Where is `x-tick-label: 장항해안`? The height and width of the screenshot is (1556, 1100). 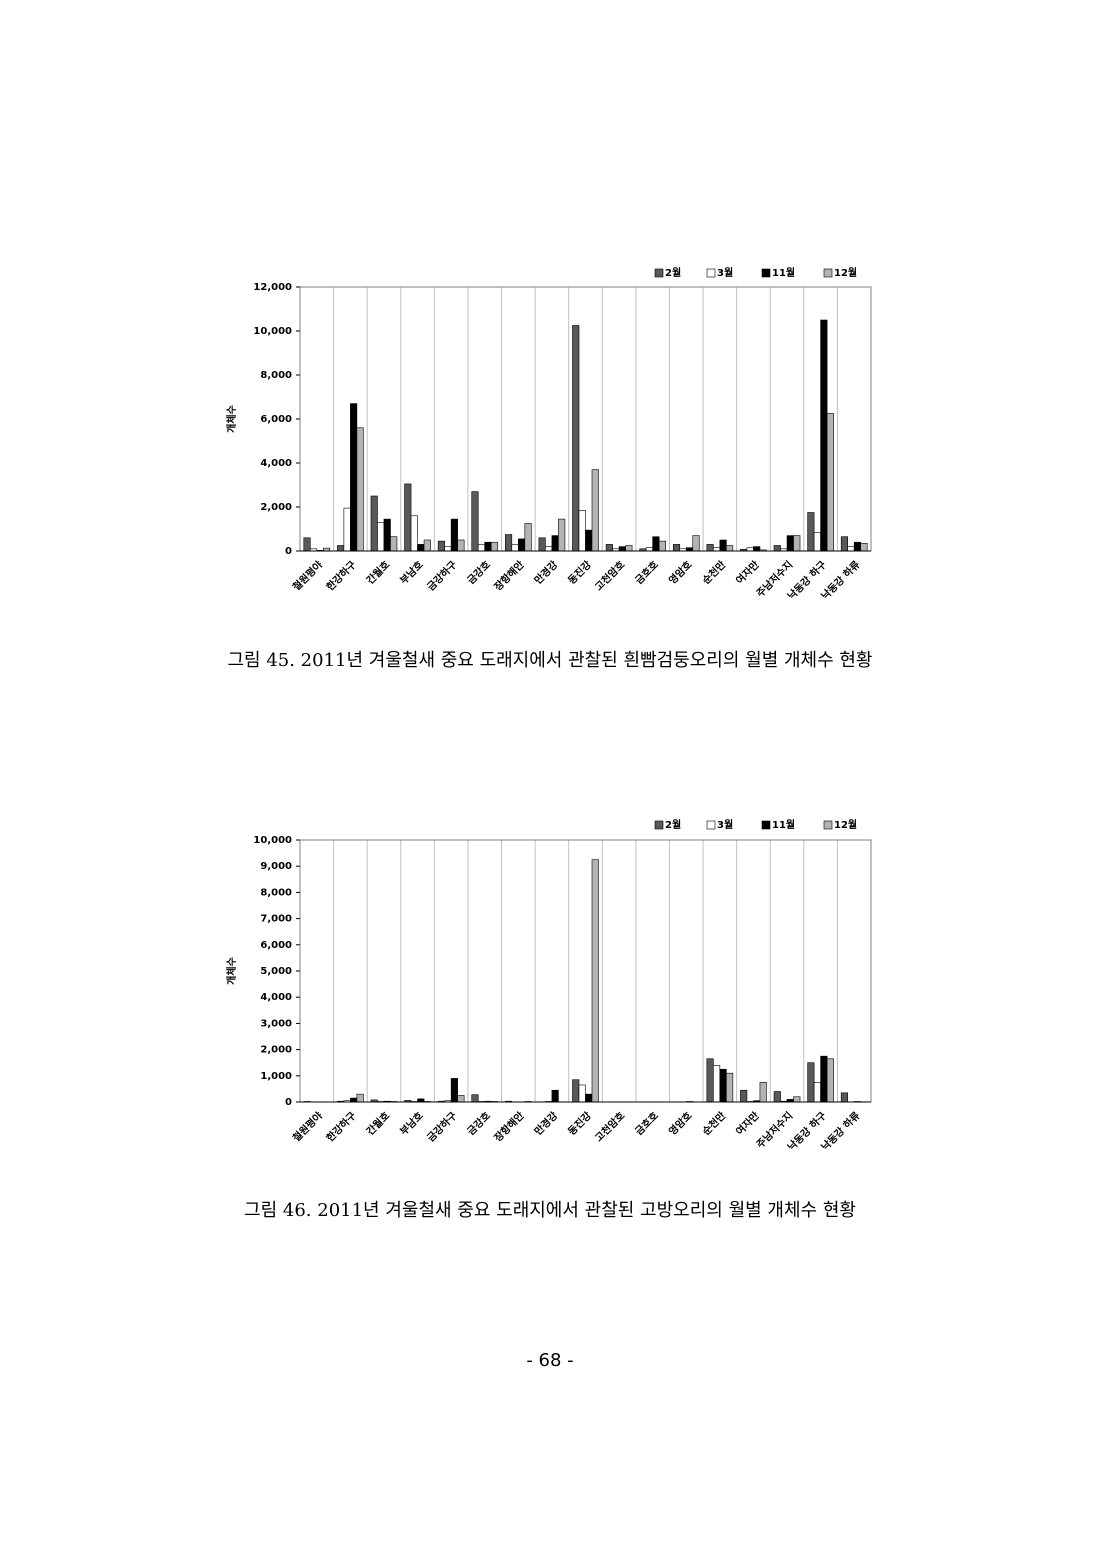 x-tick-label: 장항해안 is located at coordinates (509, 1126).